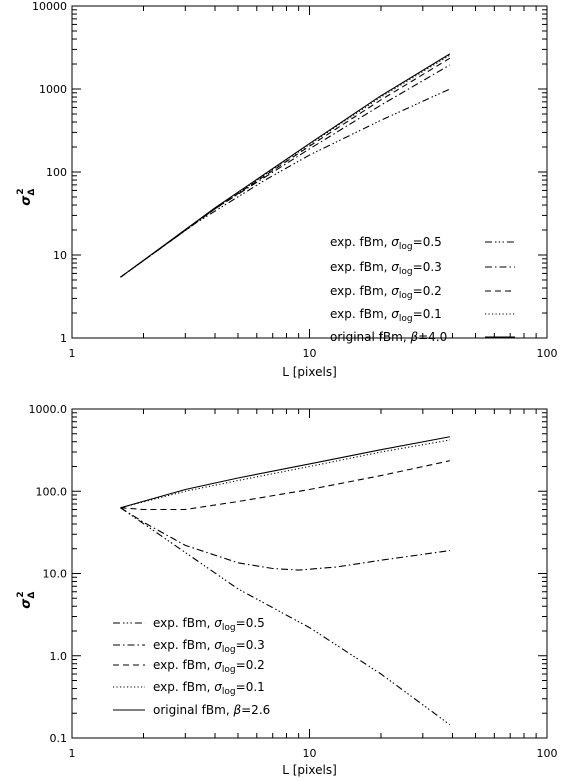 The image size is (565, 781). I want to click on y-tick-label: 10.0, so click(55, 574).